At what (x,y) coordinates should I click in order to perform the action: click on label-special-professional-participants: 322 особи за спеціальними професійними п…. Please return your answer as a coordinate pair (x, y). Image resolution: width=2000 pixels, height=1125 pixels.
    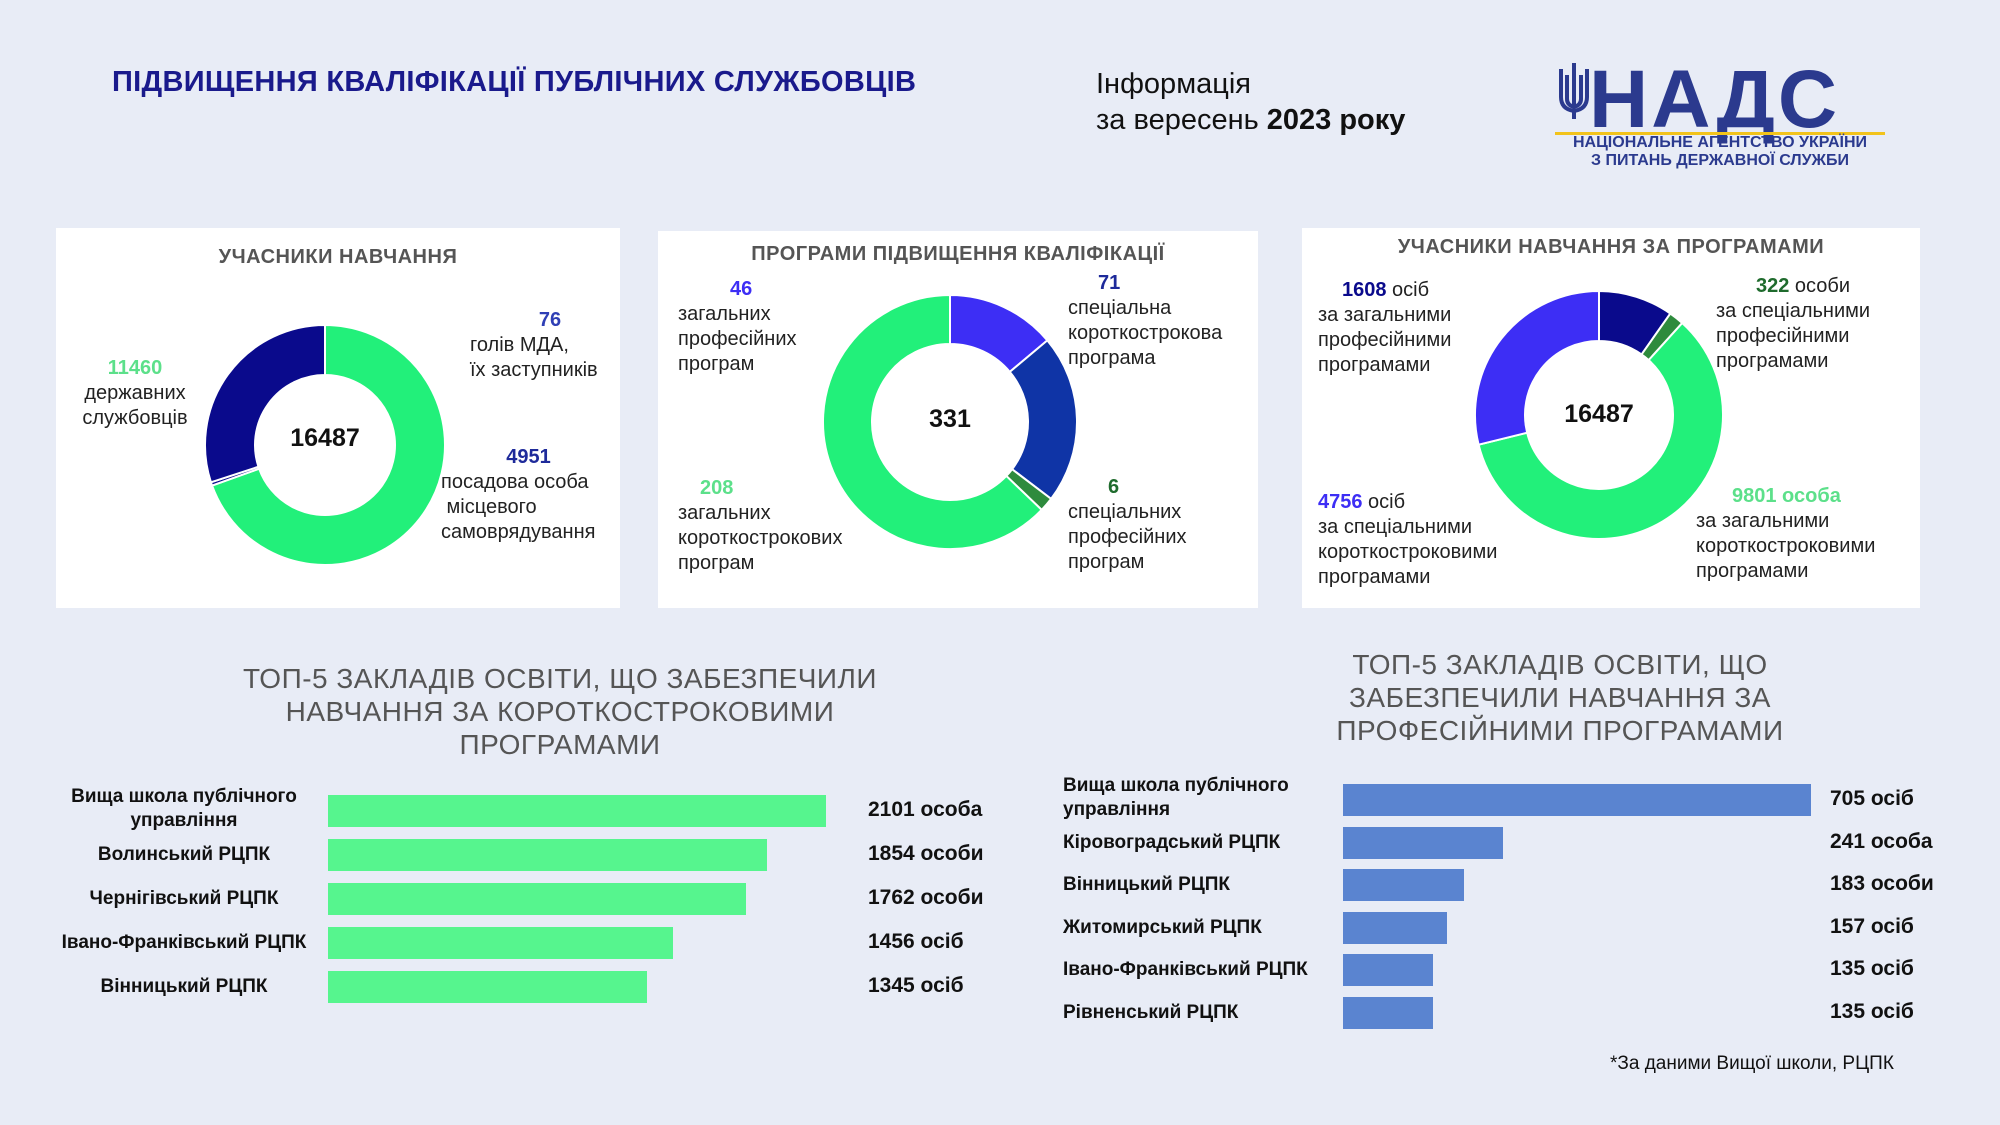
    Looking at the image, I should click on (1816, 324).